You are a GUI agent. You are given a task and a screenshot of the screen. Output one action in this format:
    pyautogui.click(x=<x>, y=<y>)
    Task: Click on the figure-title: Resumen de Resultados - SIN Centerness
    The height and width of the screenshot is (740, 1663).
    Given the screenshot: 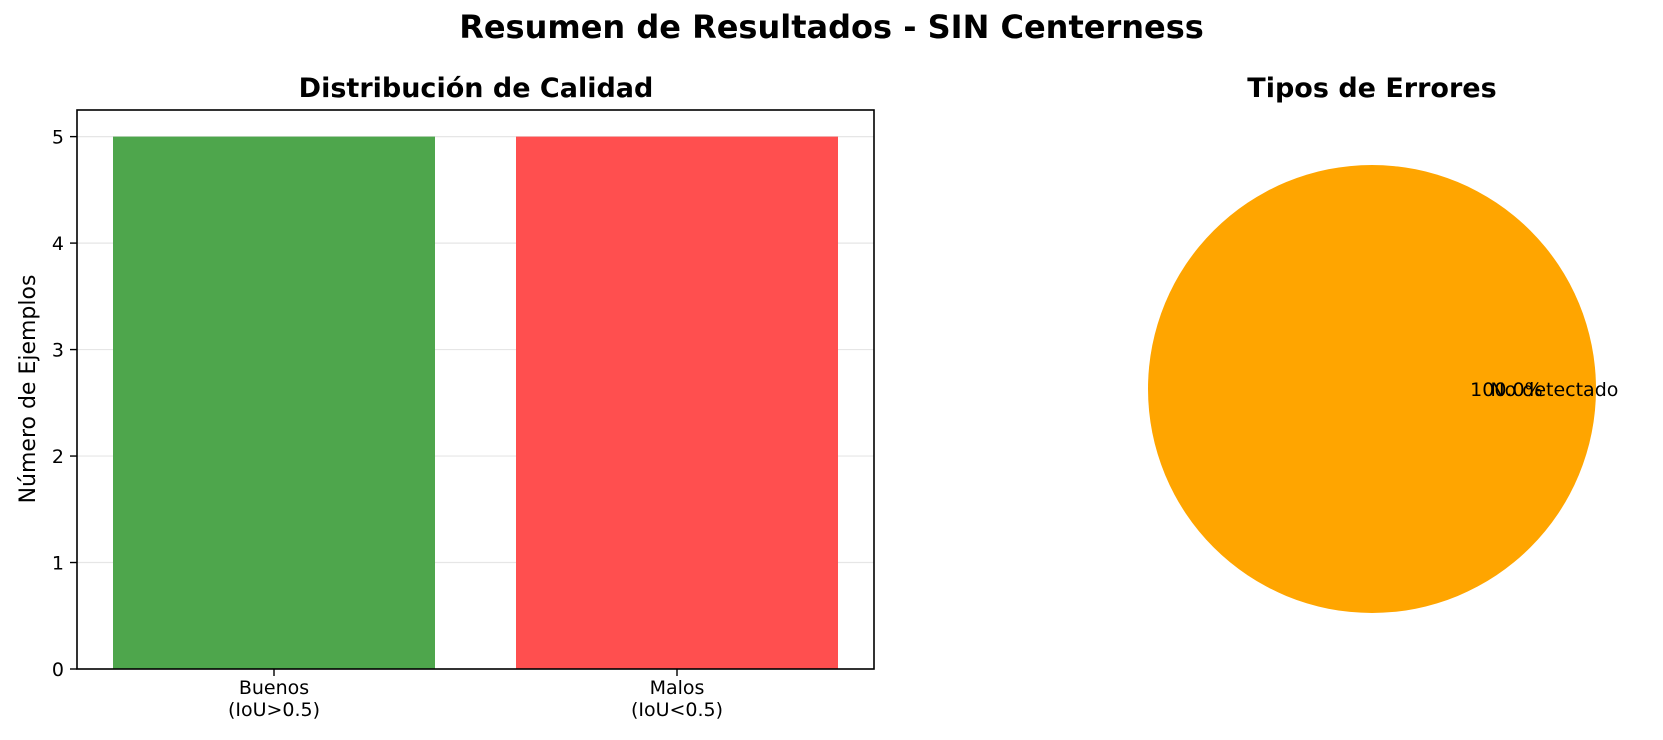 What is the action you would take?
    pyautogui.click(x=831, y=27)
    